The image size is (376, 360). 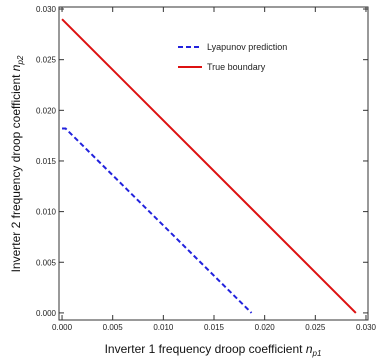 I want to click on x-tick-label: 0.005, so click(x=113, y=327).